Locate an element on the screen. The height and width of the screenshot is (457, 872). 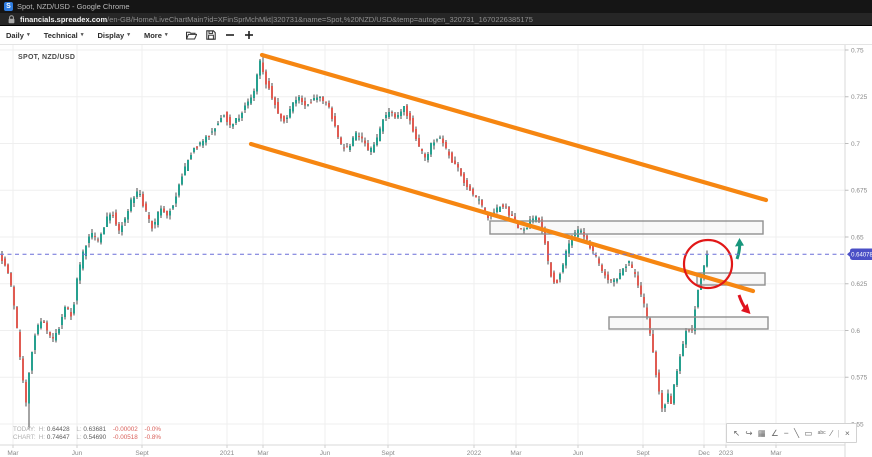
chart-change: -0.00518 is located at coordinates (125, 437).